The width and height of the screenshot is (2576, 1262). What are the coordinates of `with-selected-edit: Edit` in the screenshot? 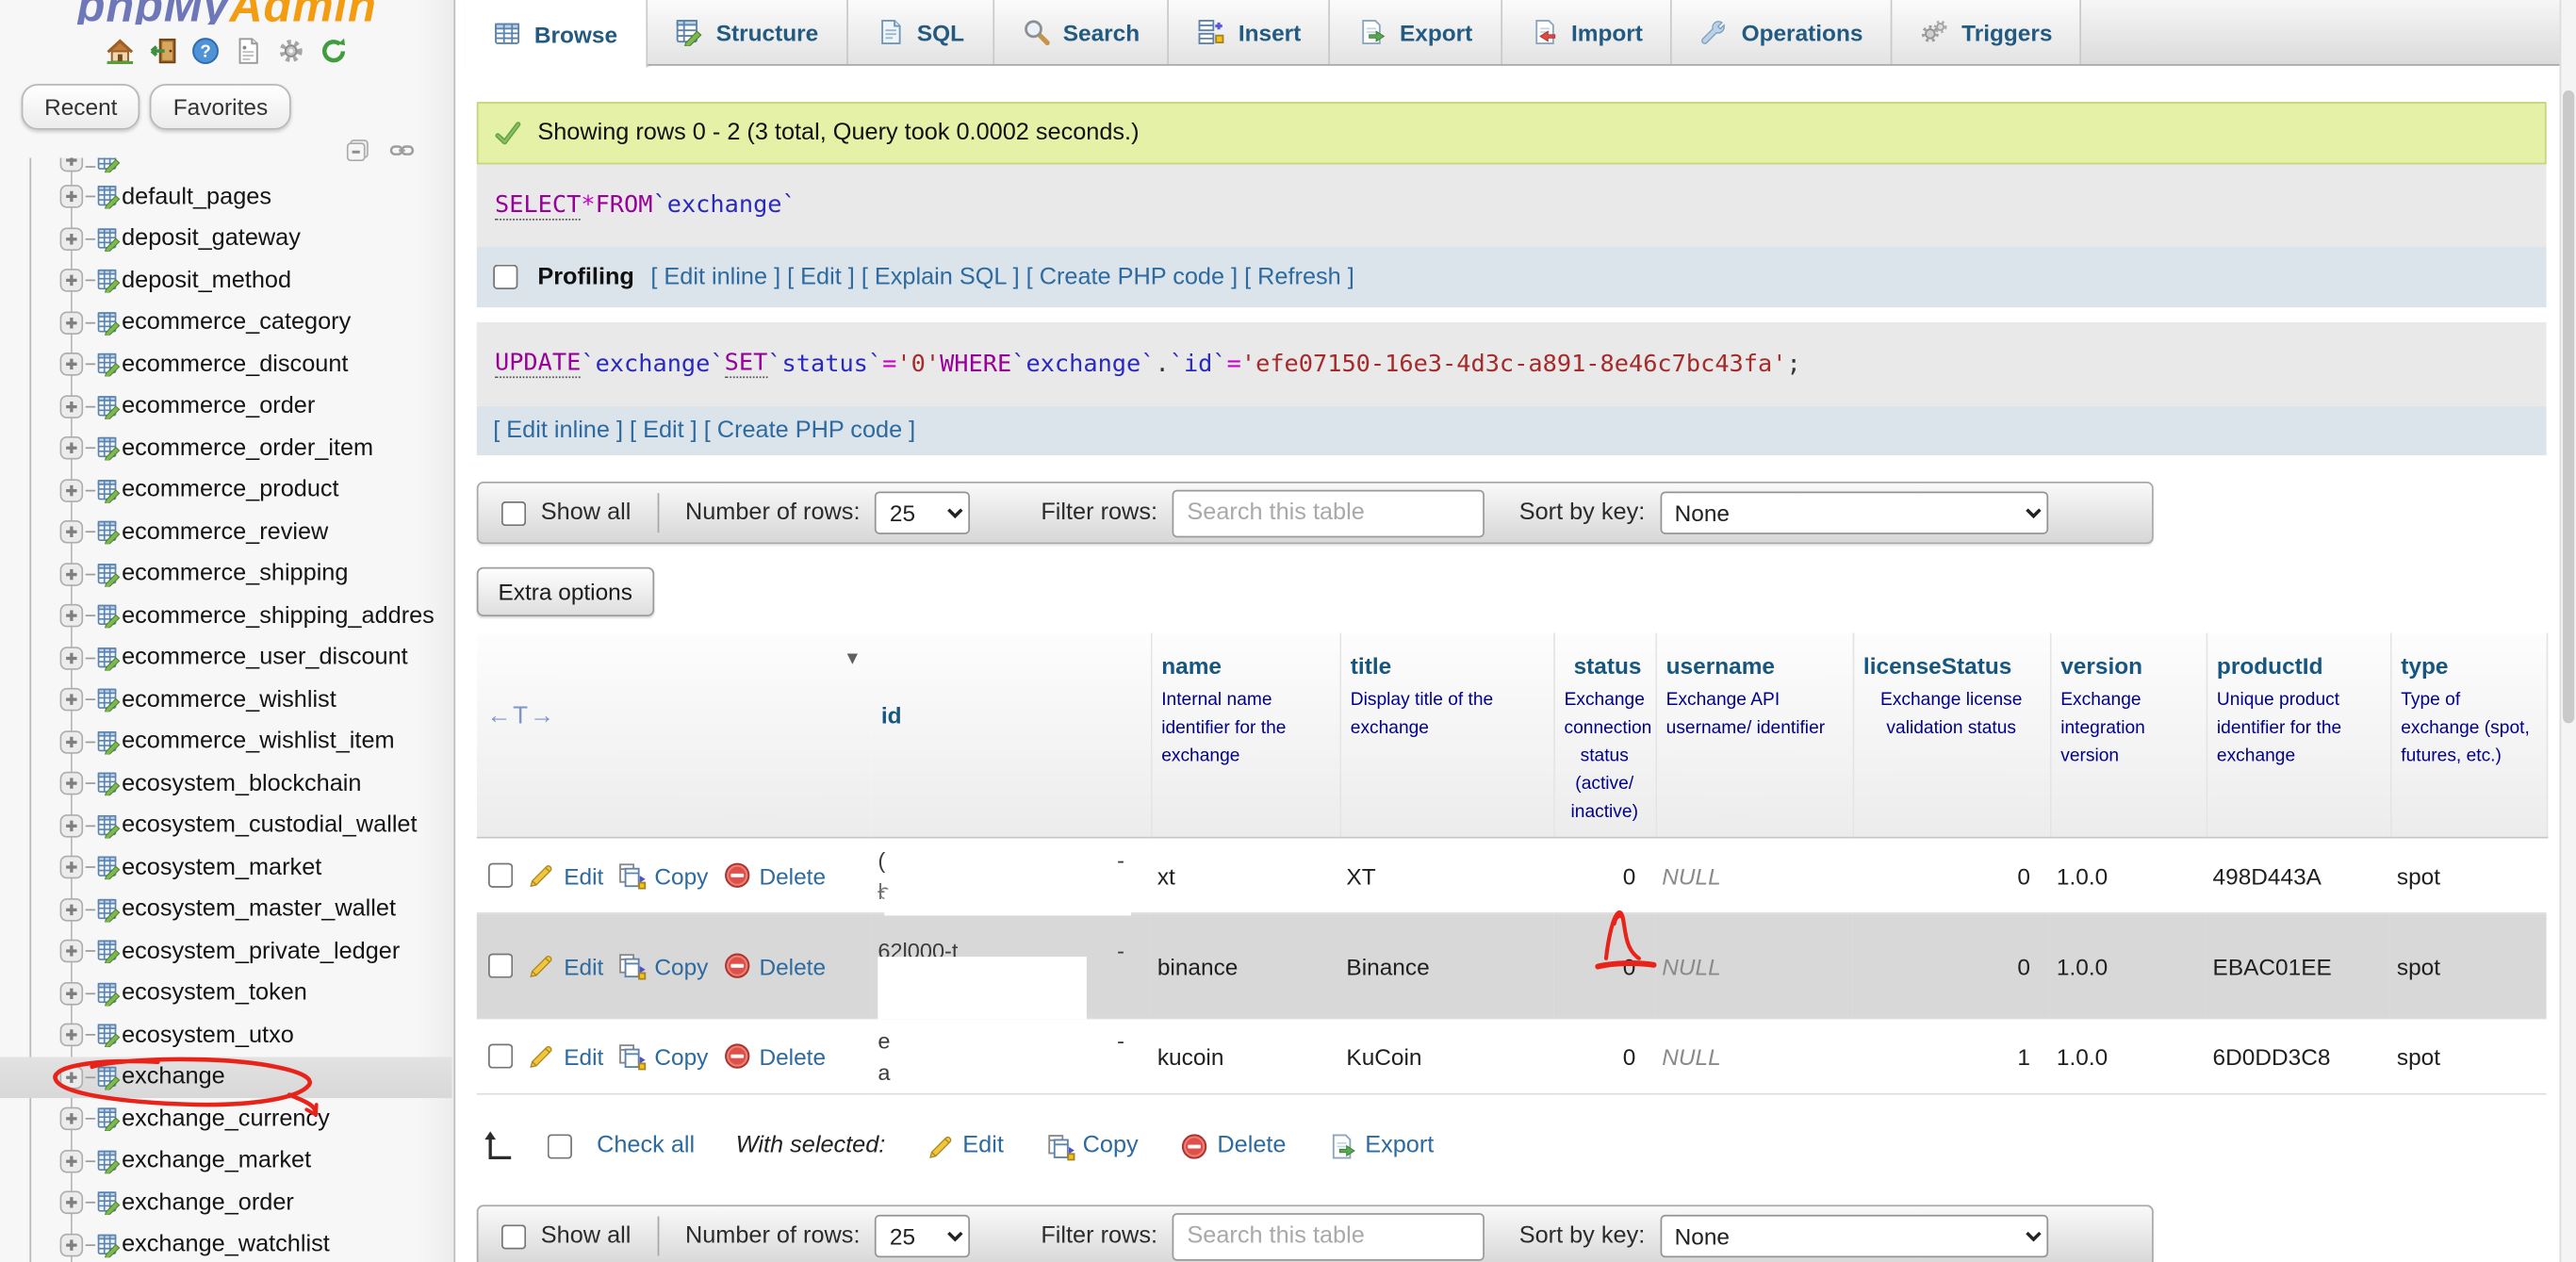 It's located at (966, 1146).